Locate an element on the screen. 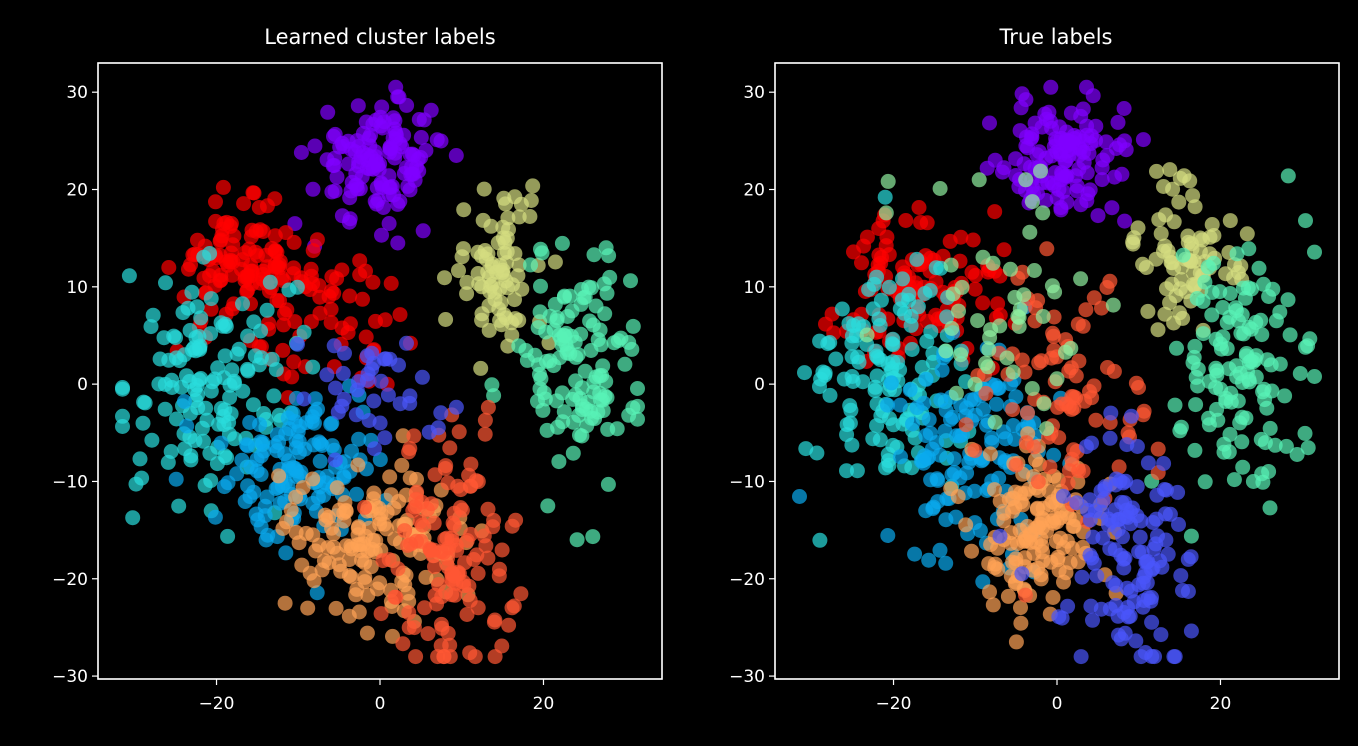  y-tick-label: 10 is located at coordinates (754, 288).